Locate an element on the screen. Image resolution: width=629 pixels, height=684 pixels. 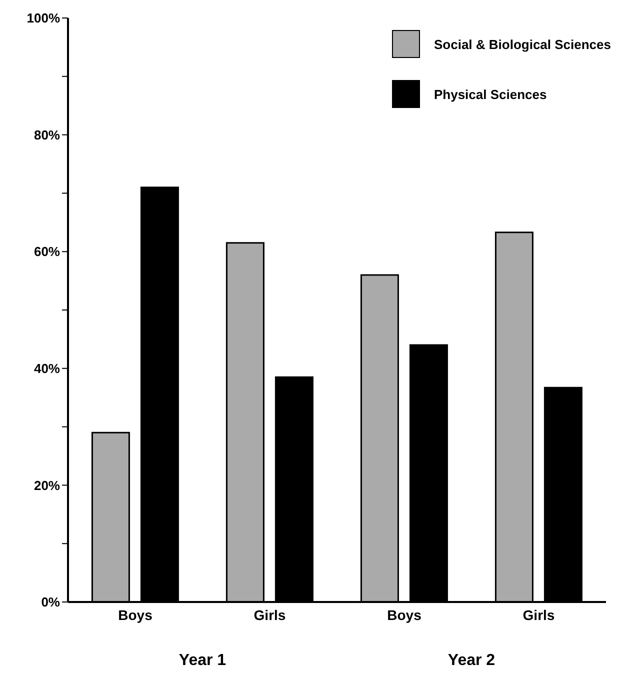
text: Year 2 is located at coordinates (471, 661).